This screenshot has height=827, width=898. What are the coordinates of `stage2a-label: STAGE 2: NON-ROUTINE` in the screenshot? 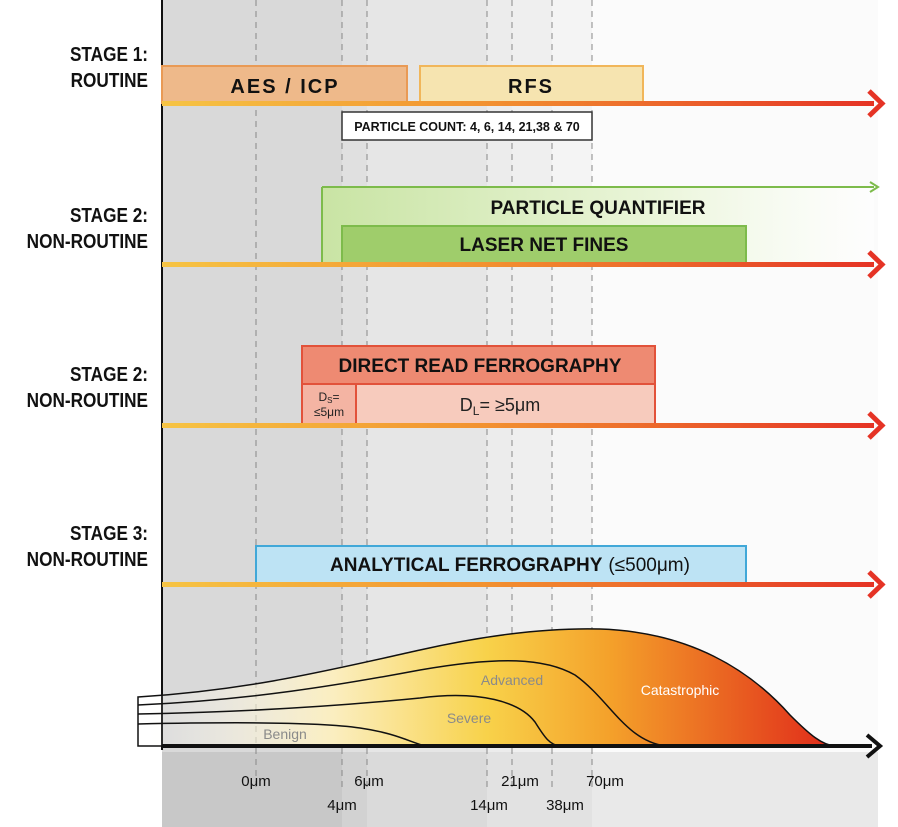 It's located at (83, 229).